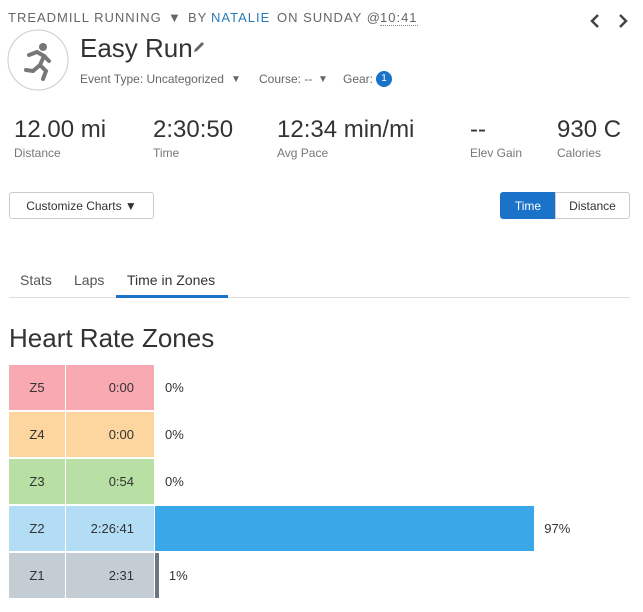 The width and height of the screenshot is (643, 612). What do you see at coordinates (171, 280) in the screenshot?
I see `tab-active: Time in Zones` at bounding box center [171, 280].